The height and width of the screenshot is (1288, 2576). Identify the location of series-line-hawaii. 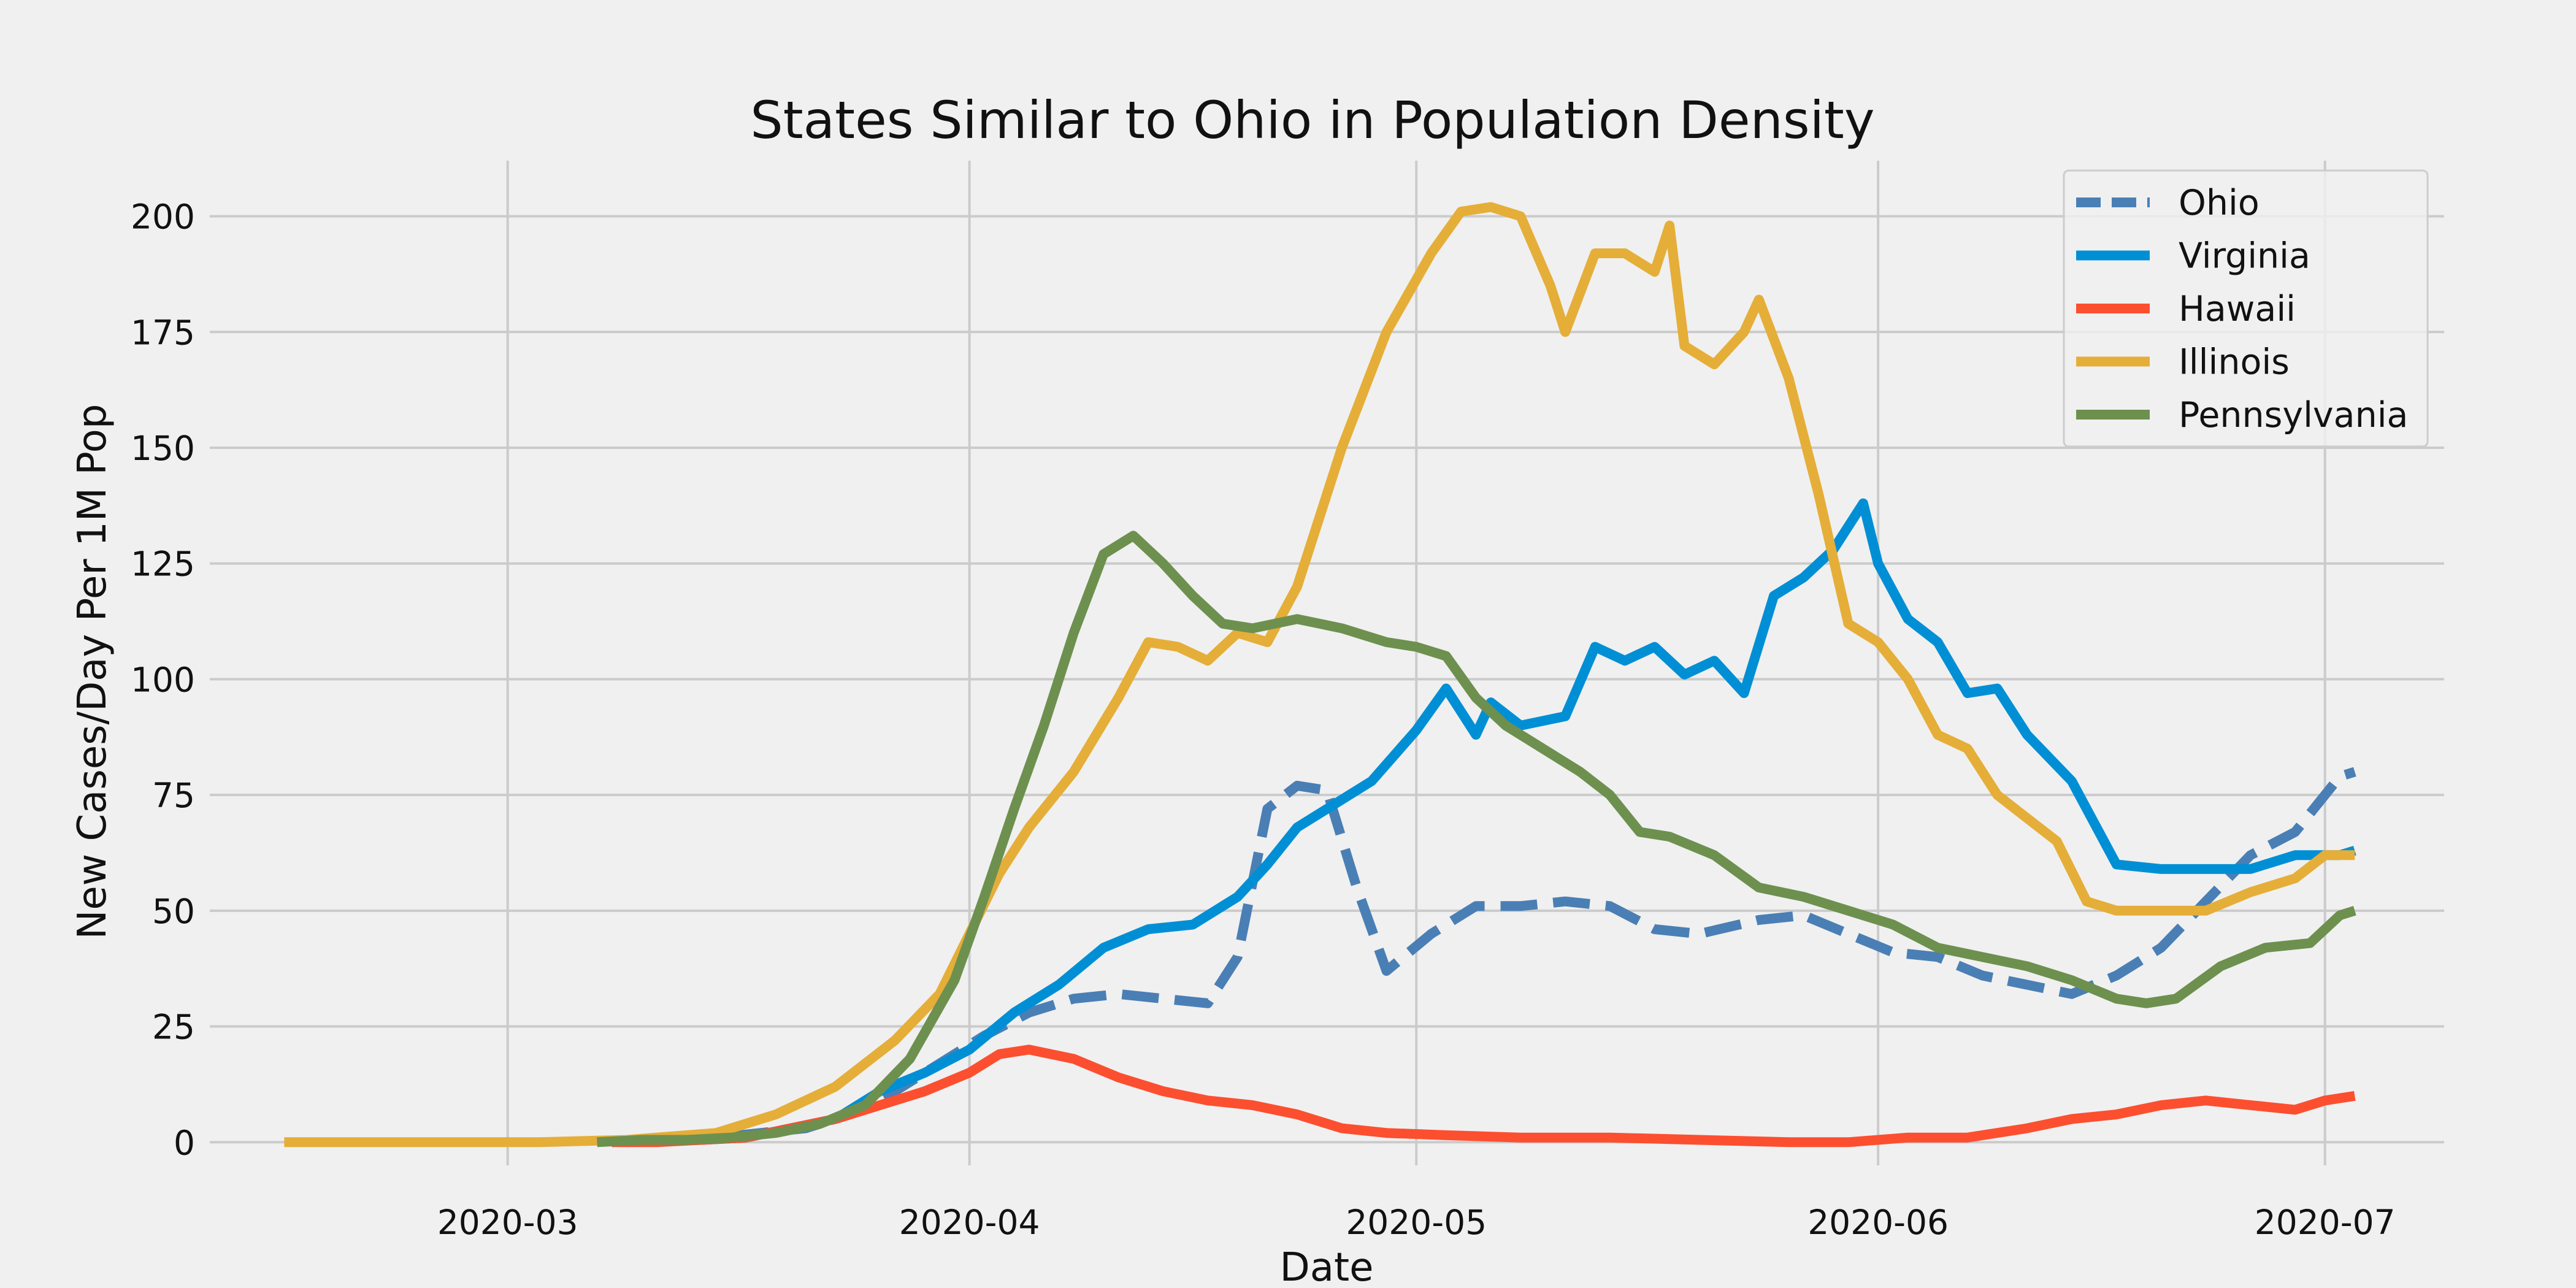
(1483, 1096).